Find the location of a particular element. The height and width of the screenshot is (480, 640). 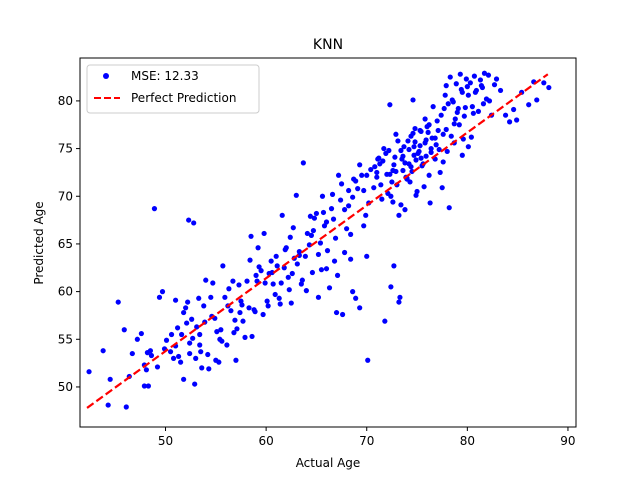

legend-label-line: Perfect Prediction is located at coordinates (183, 98).